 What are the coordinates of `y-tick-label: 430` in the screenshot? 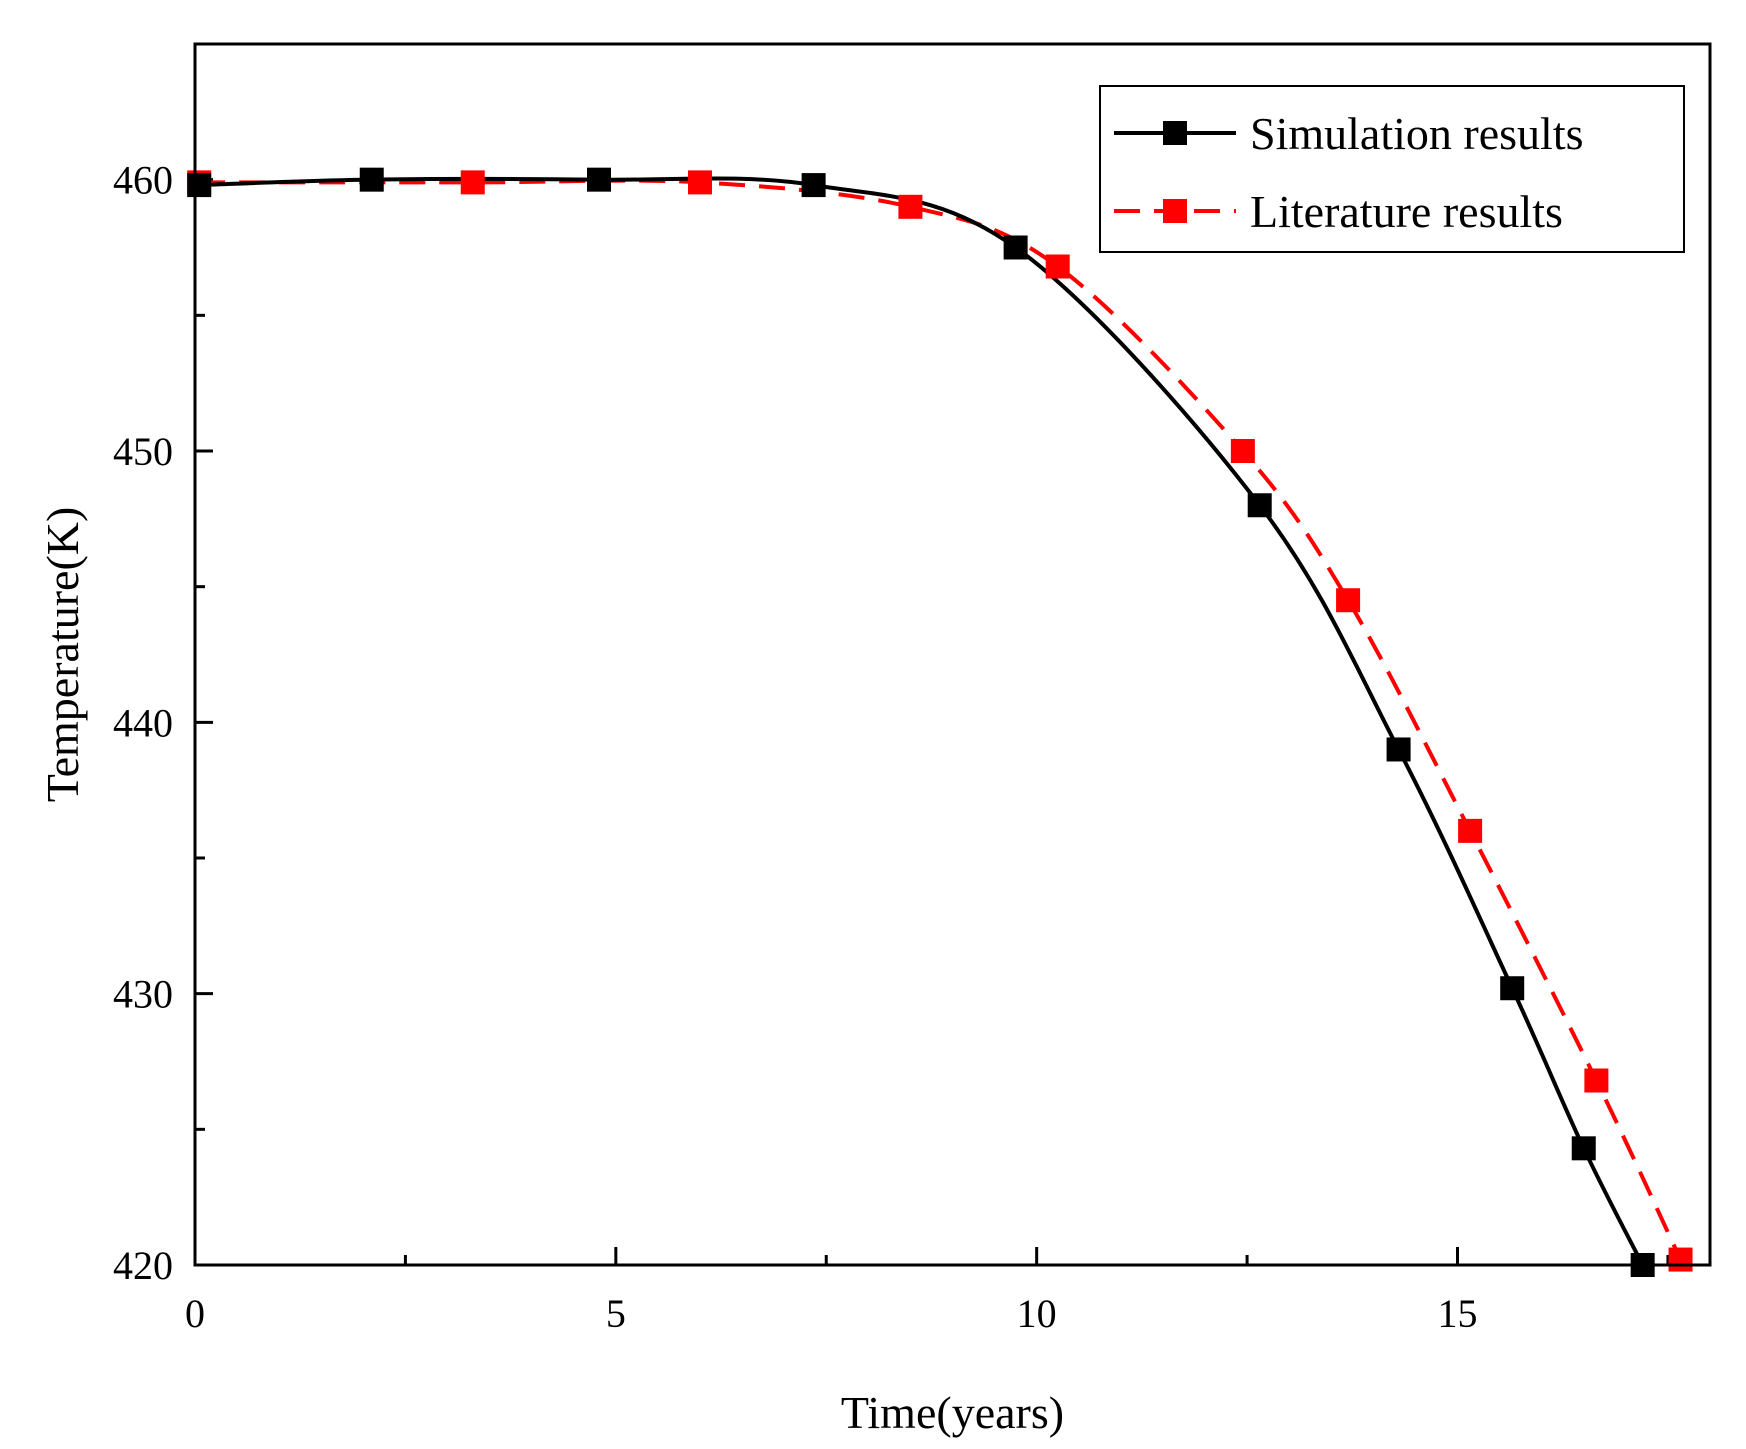 It's located at (143, 994).